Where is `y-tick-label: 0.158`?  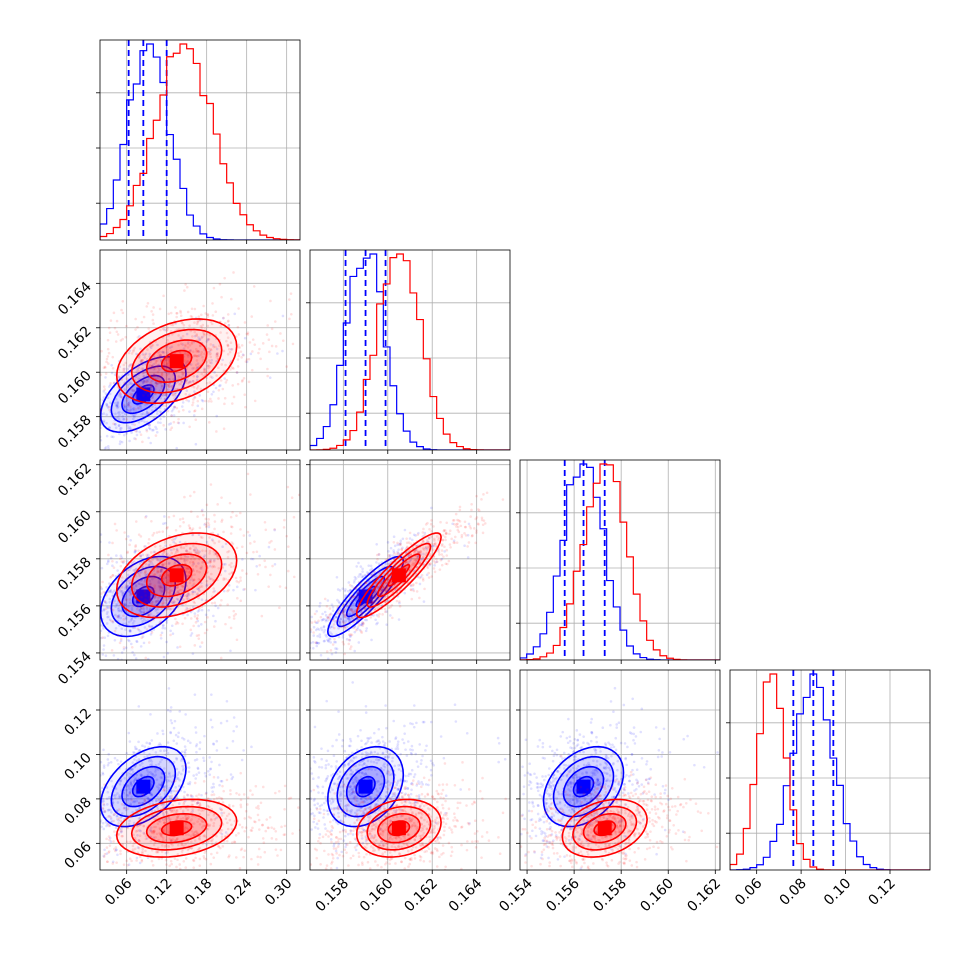 y-tick-label: 0.158 is located at coordinates (75, 574).